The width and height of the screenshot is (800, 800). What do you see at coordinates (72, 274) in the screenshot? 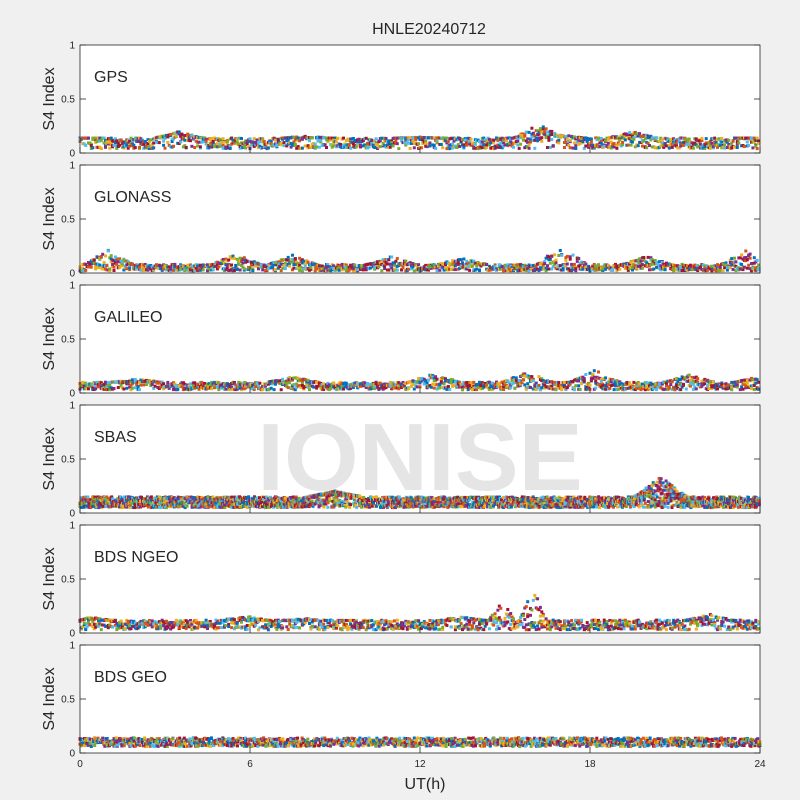
I see `y-tick-label: 0` at bounding box center [72, 274].